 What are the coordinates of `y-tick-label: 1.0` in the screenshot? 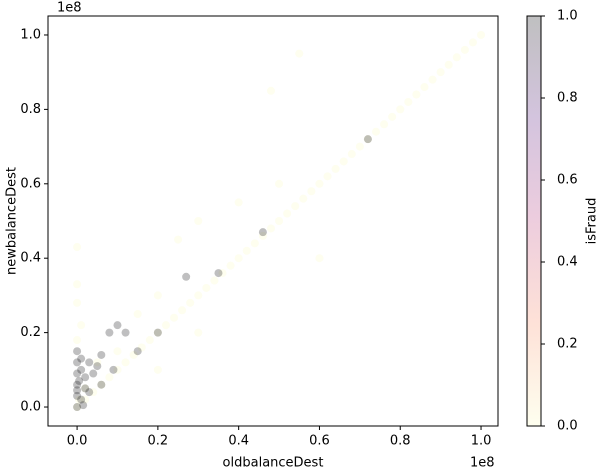 It's located at (30, 34).